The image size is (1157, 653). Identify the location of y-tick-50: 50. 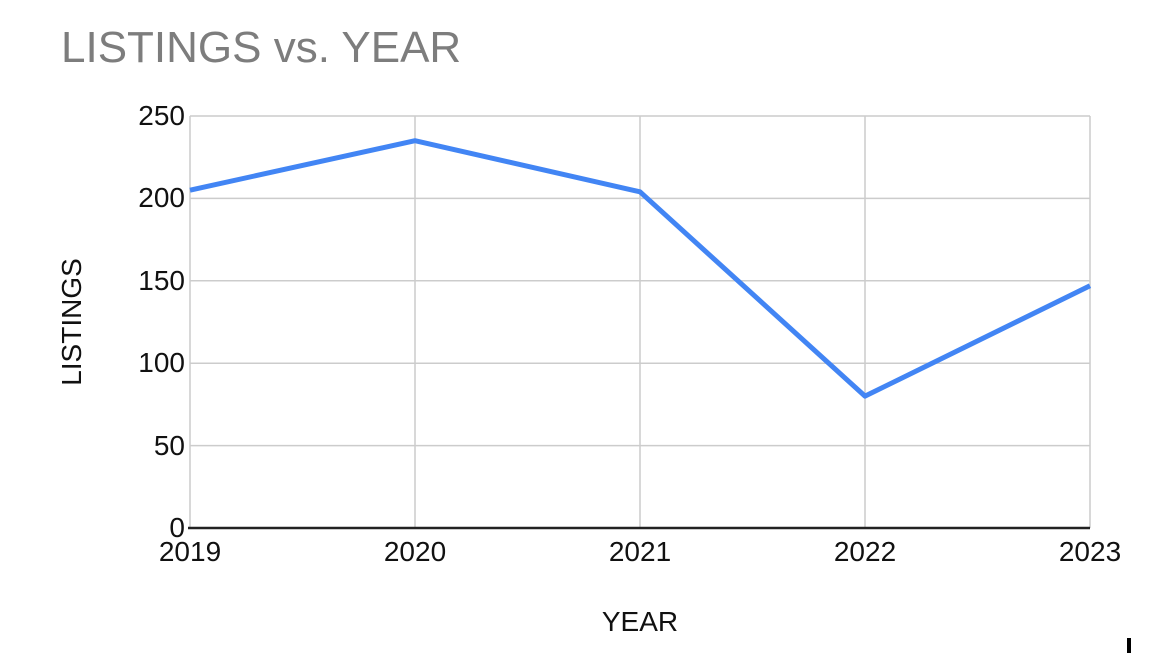
(169, 445).